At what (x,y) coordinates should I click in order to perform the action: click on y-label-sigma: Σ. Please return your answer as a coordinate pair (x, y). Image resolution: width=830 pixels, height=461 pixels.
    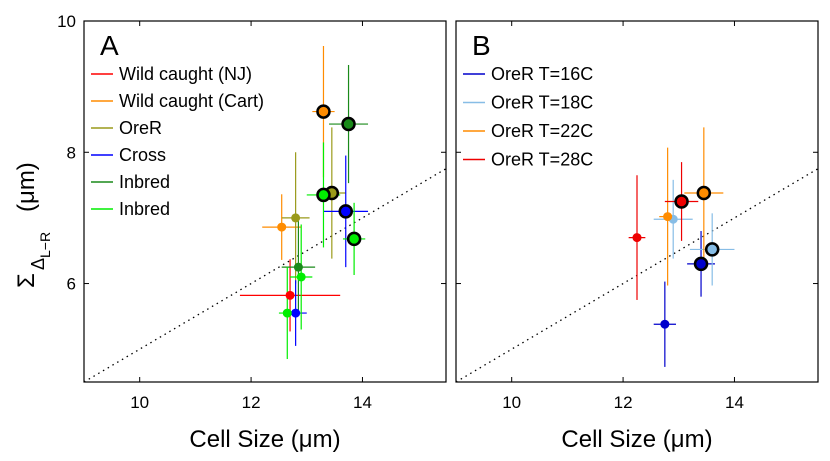
    Looking at the image, I should click on (26, 280).